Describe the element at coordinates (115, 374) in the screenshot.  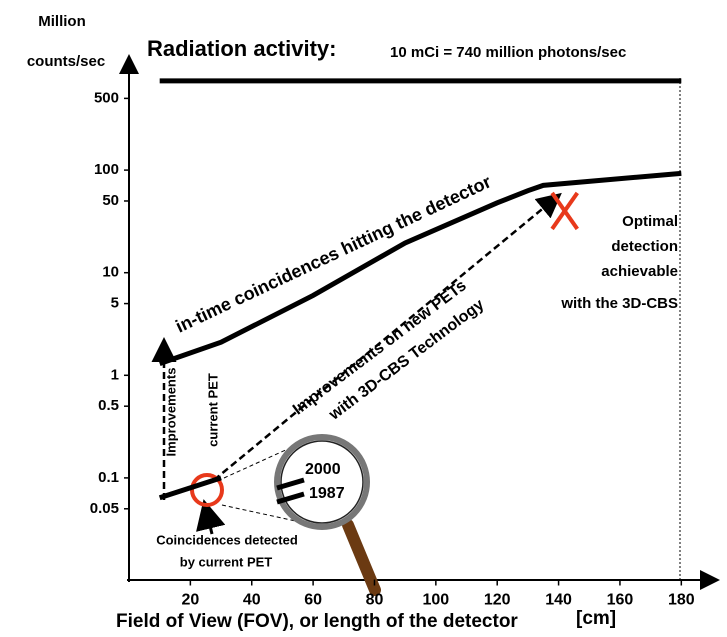
I see `y-tick-label: 1` at that location.